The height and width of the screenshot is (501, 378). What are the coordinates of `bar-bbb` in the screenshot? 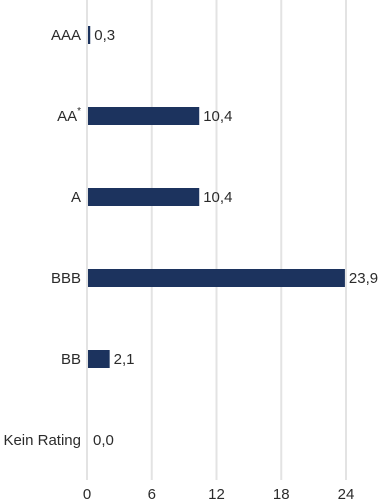 It's located at (216, 278).